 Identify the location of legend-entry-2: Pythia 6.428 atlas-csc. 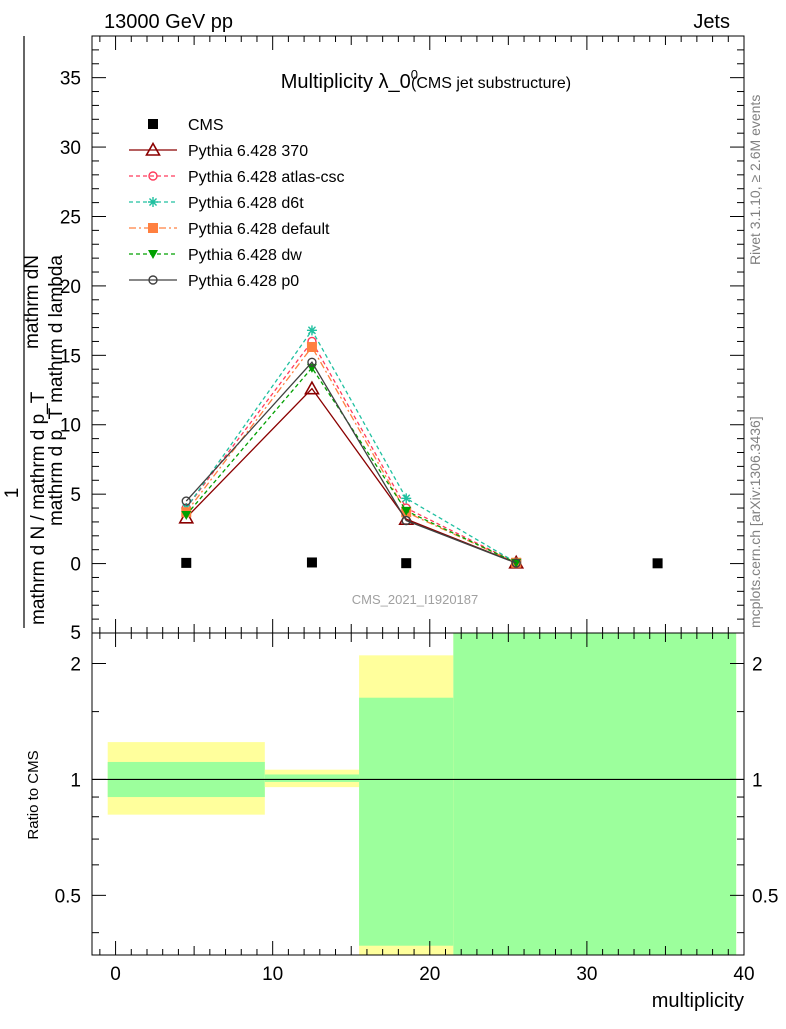
(237, 177).